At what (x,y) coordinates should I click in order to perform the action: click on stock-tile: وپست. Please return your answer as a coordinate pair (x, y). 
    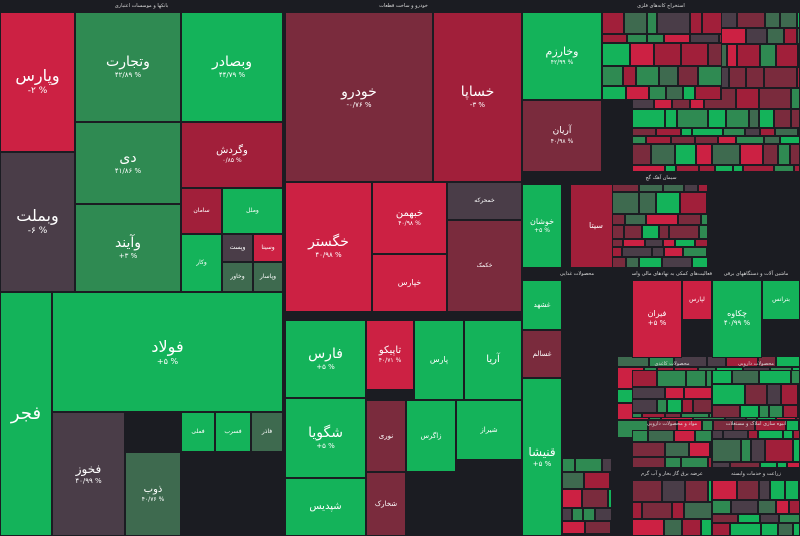
    Looking at the image, I should click on (237, 248).